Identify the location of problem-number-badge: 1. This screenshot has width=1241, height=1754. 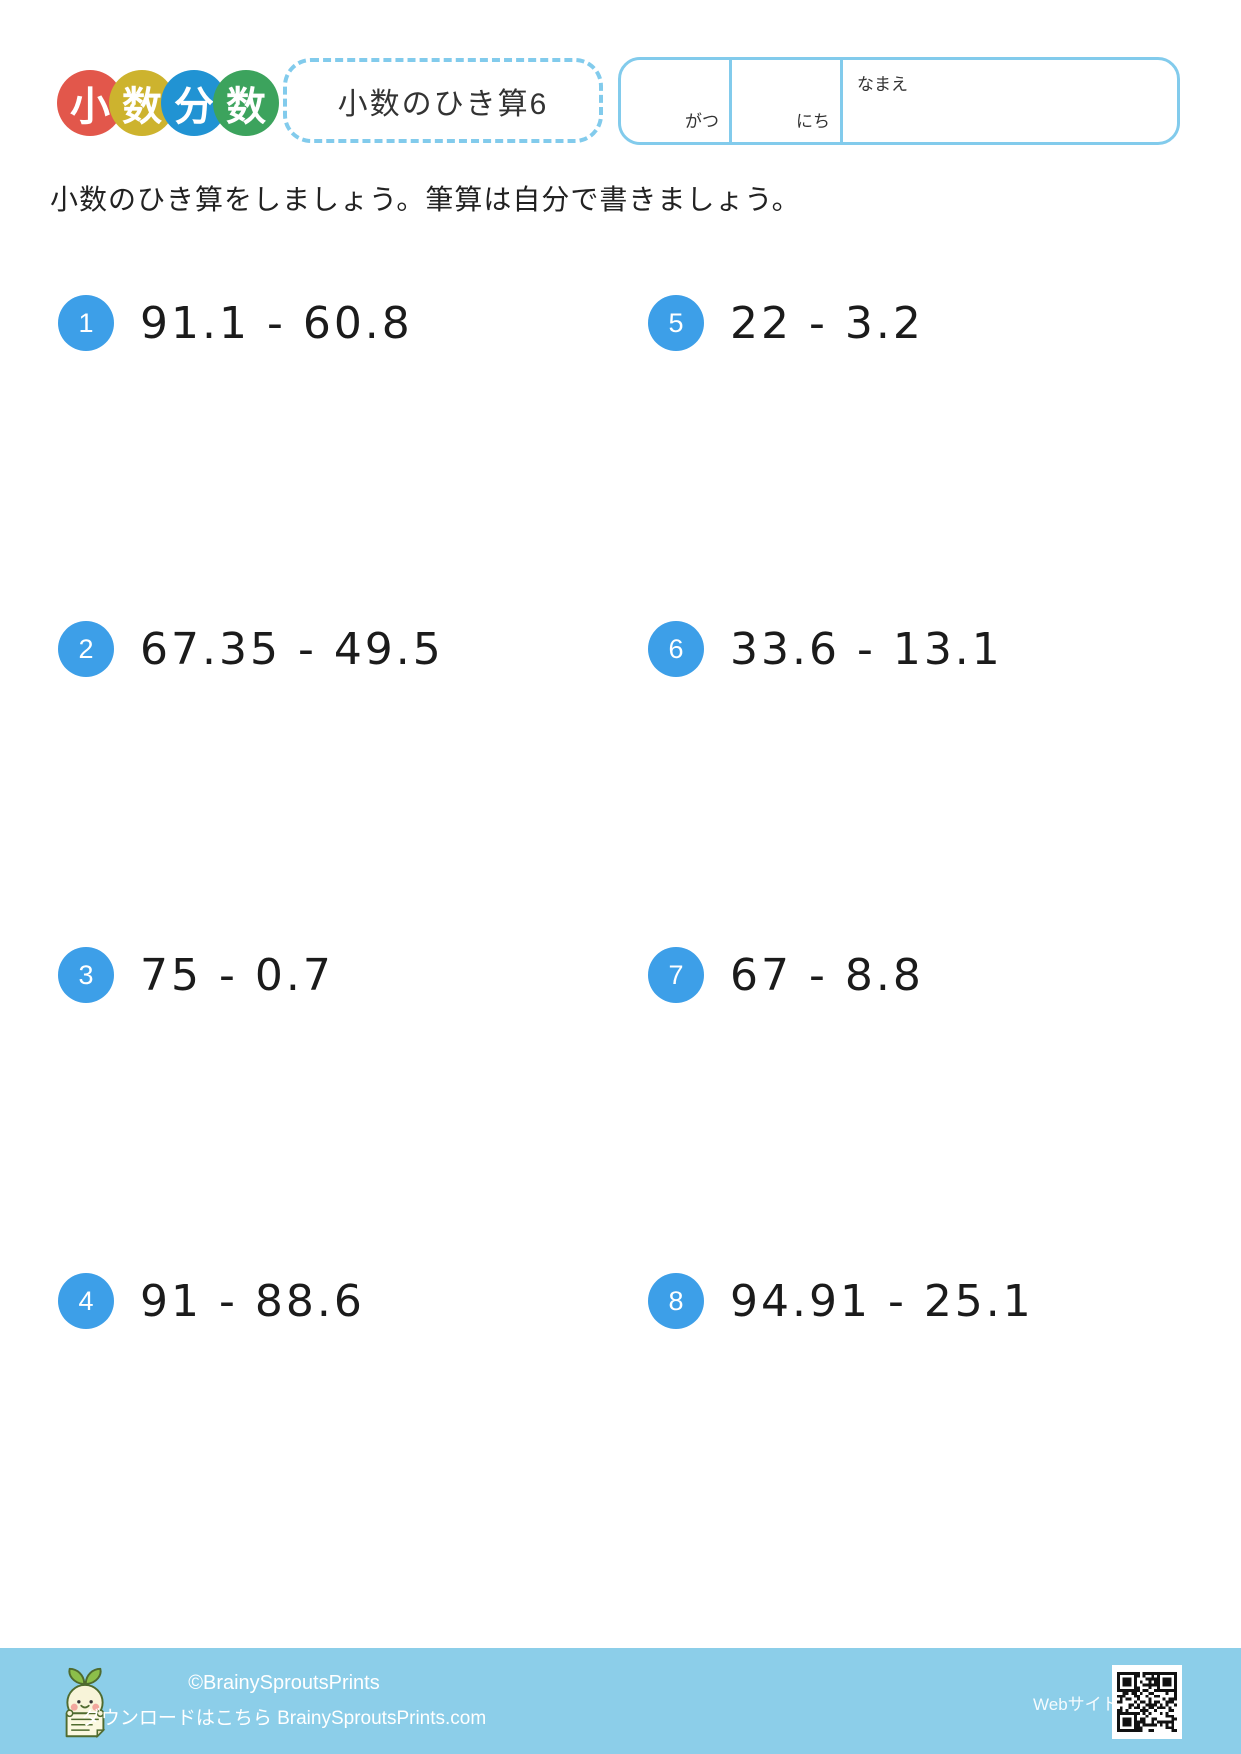
(86, 323).